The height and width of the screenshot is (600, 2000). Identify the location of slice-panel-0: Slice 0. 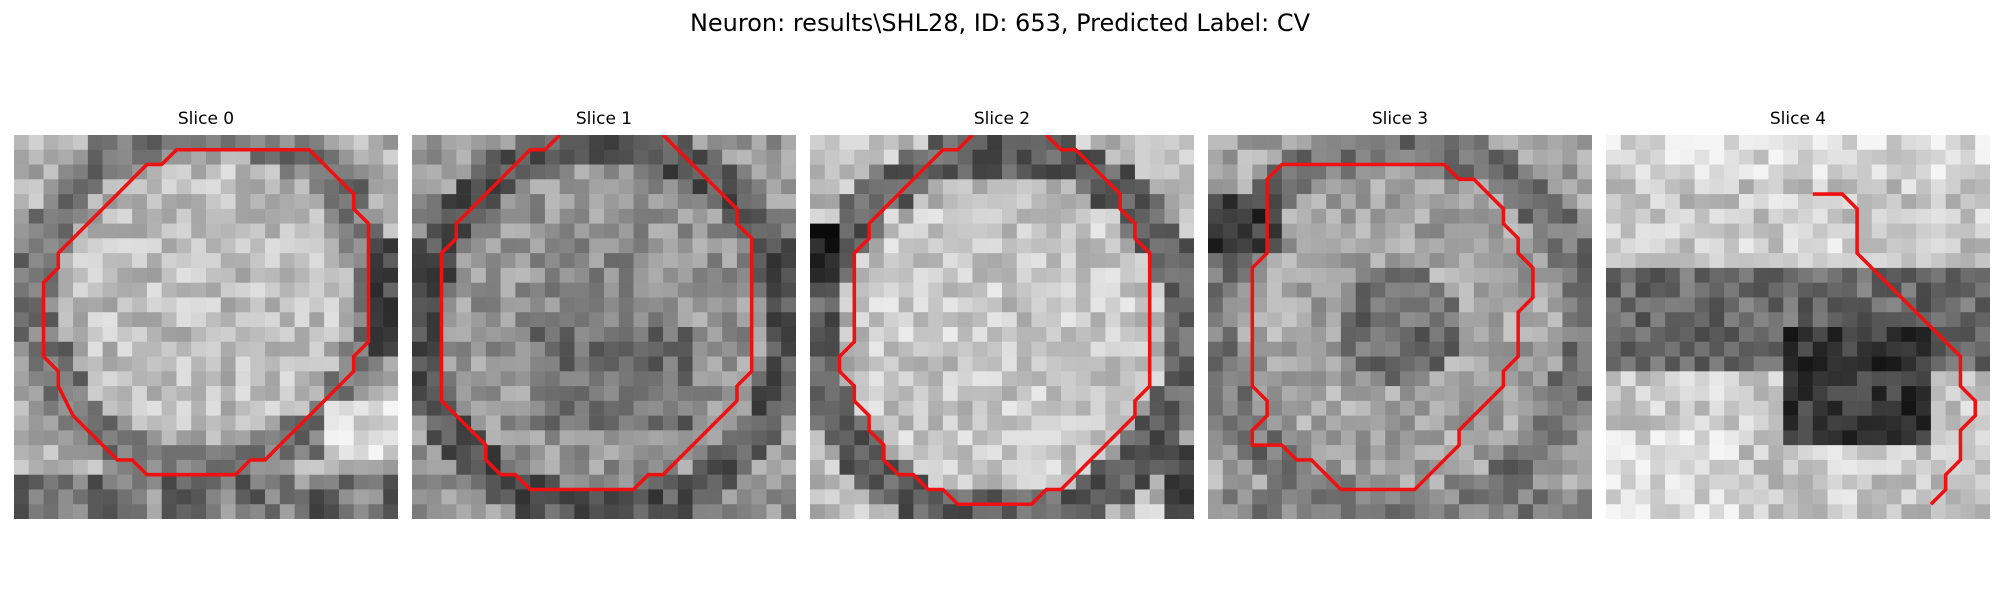
(206, 314).